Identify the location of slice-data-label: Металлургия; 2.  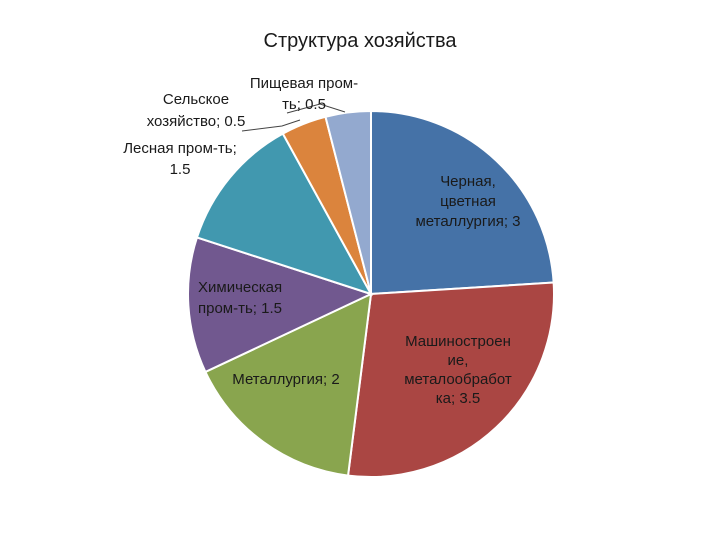
(285, 379).